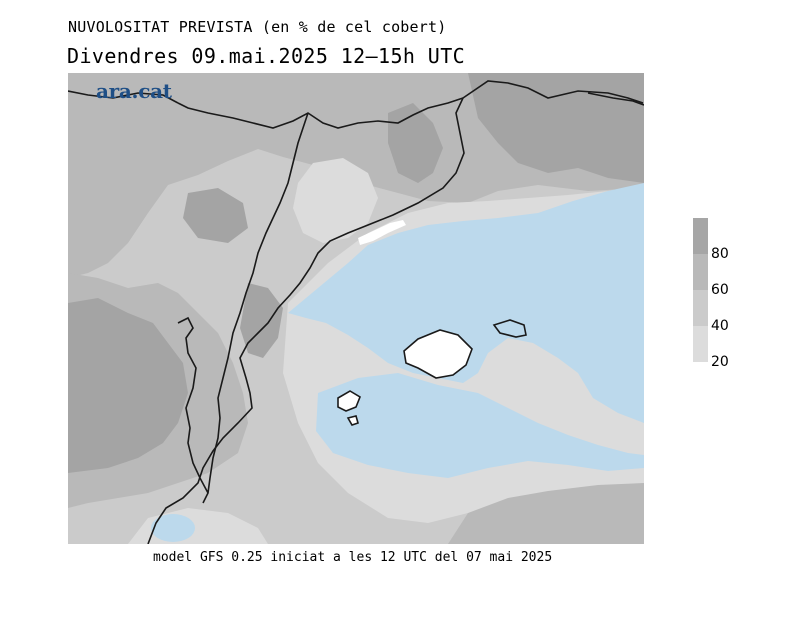  Describe the element at coordinates (720, 362) in the screenshot. I see `legend-tick-20: 20` at that location.